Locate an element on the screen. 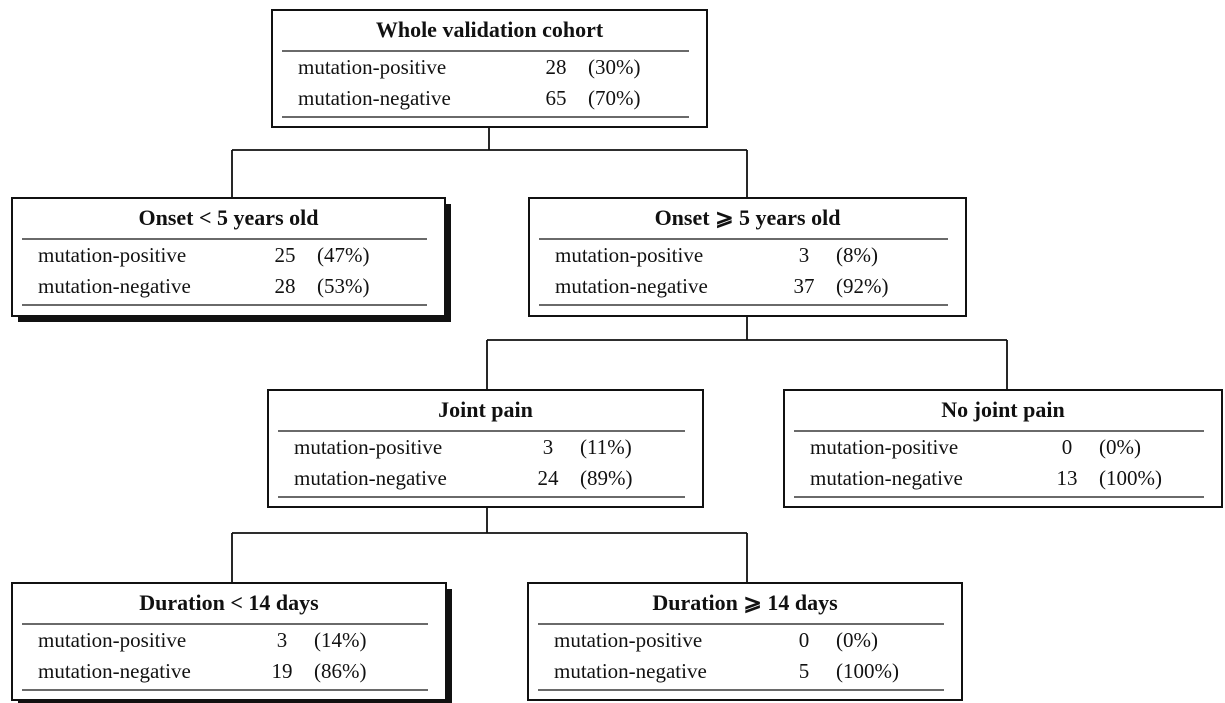  row-percent: (89%) is located at coordinates (606, 478).